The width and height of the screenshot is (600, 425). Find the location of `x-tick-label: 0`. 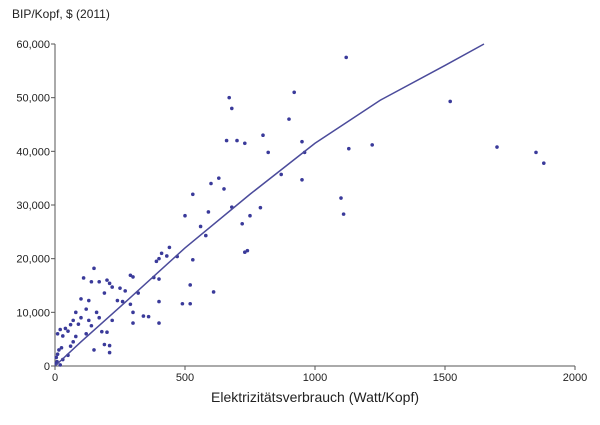

x-tick-label: 0 is located at coordinates (55, 378).